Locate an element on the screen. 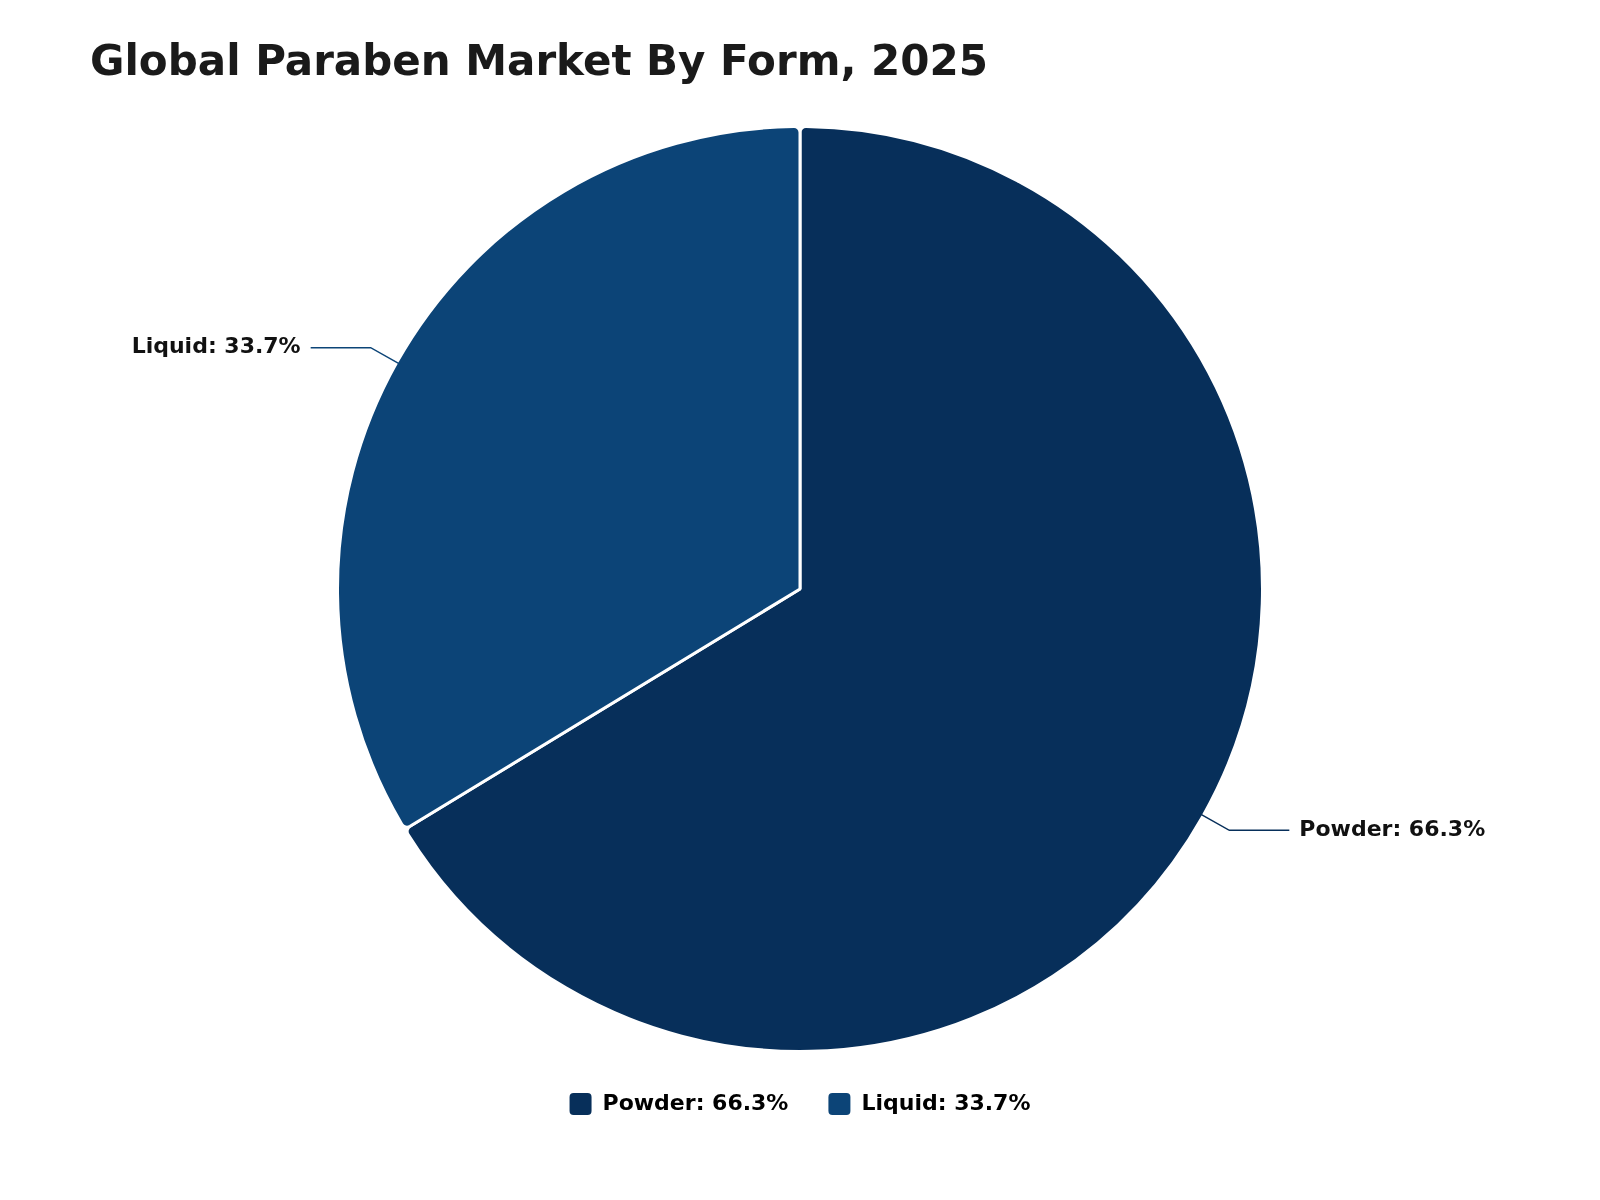 Image resolution: width=1600 pixels, height=1200 pixels. chart-title: Global Paraben Market By Form, 2025 is located at coordinates (539, 60).